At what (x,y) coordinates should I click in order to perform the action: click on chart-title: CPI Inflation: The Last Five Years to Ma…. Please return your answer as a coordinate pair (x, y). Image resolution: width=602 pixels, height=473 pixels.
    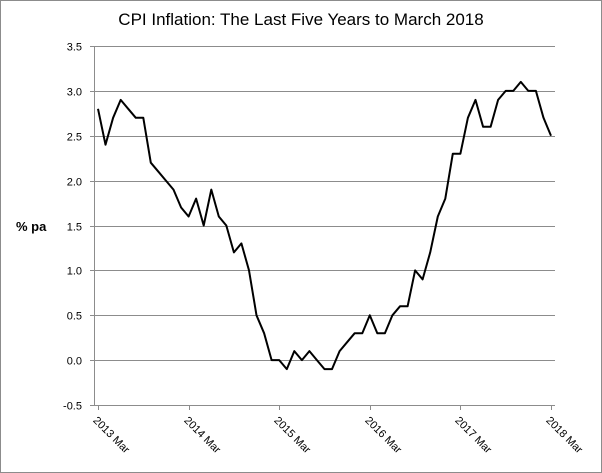
    Looking at the image, I should click on (301, 19).